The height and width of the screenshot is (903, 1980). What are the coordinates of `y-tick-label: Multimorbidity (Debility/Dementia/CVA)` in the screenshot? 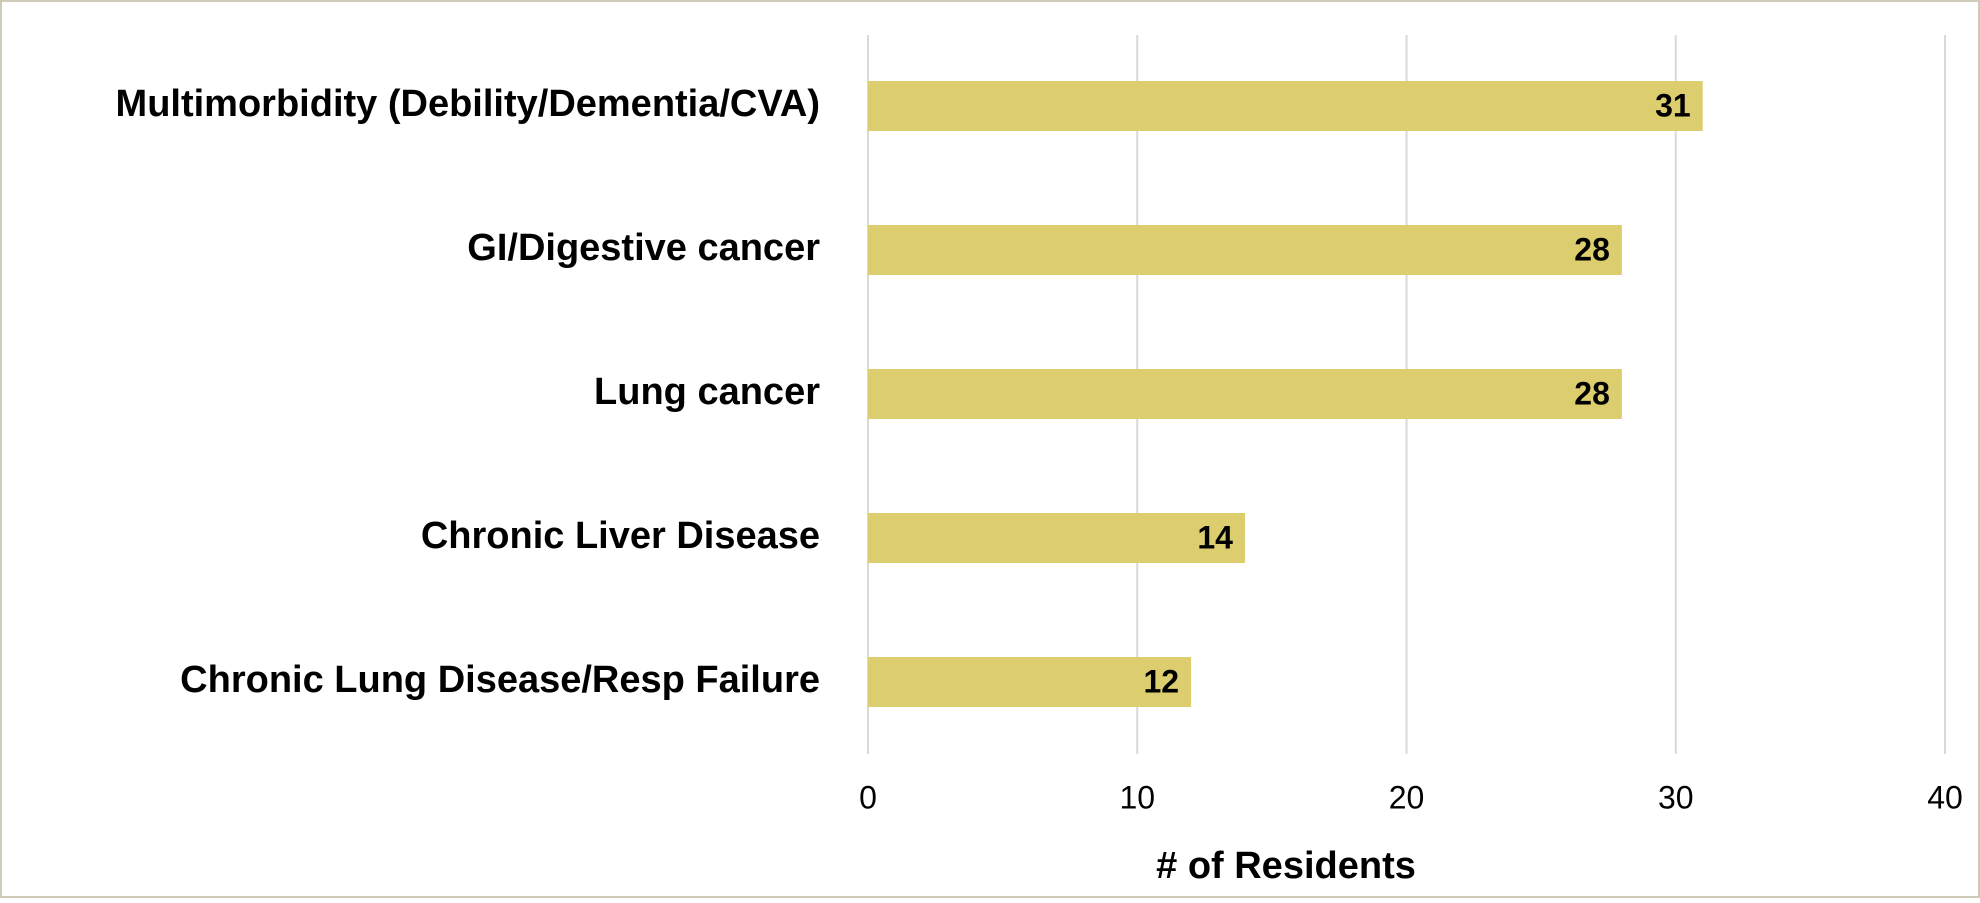 It's located at (468, 104).